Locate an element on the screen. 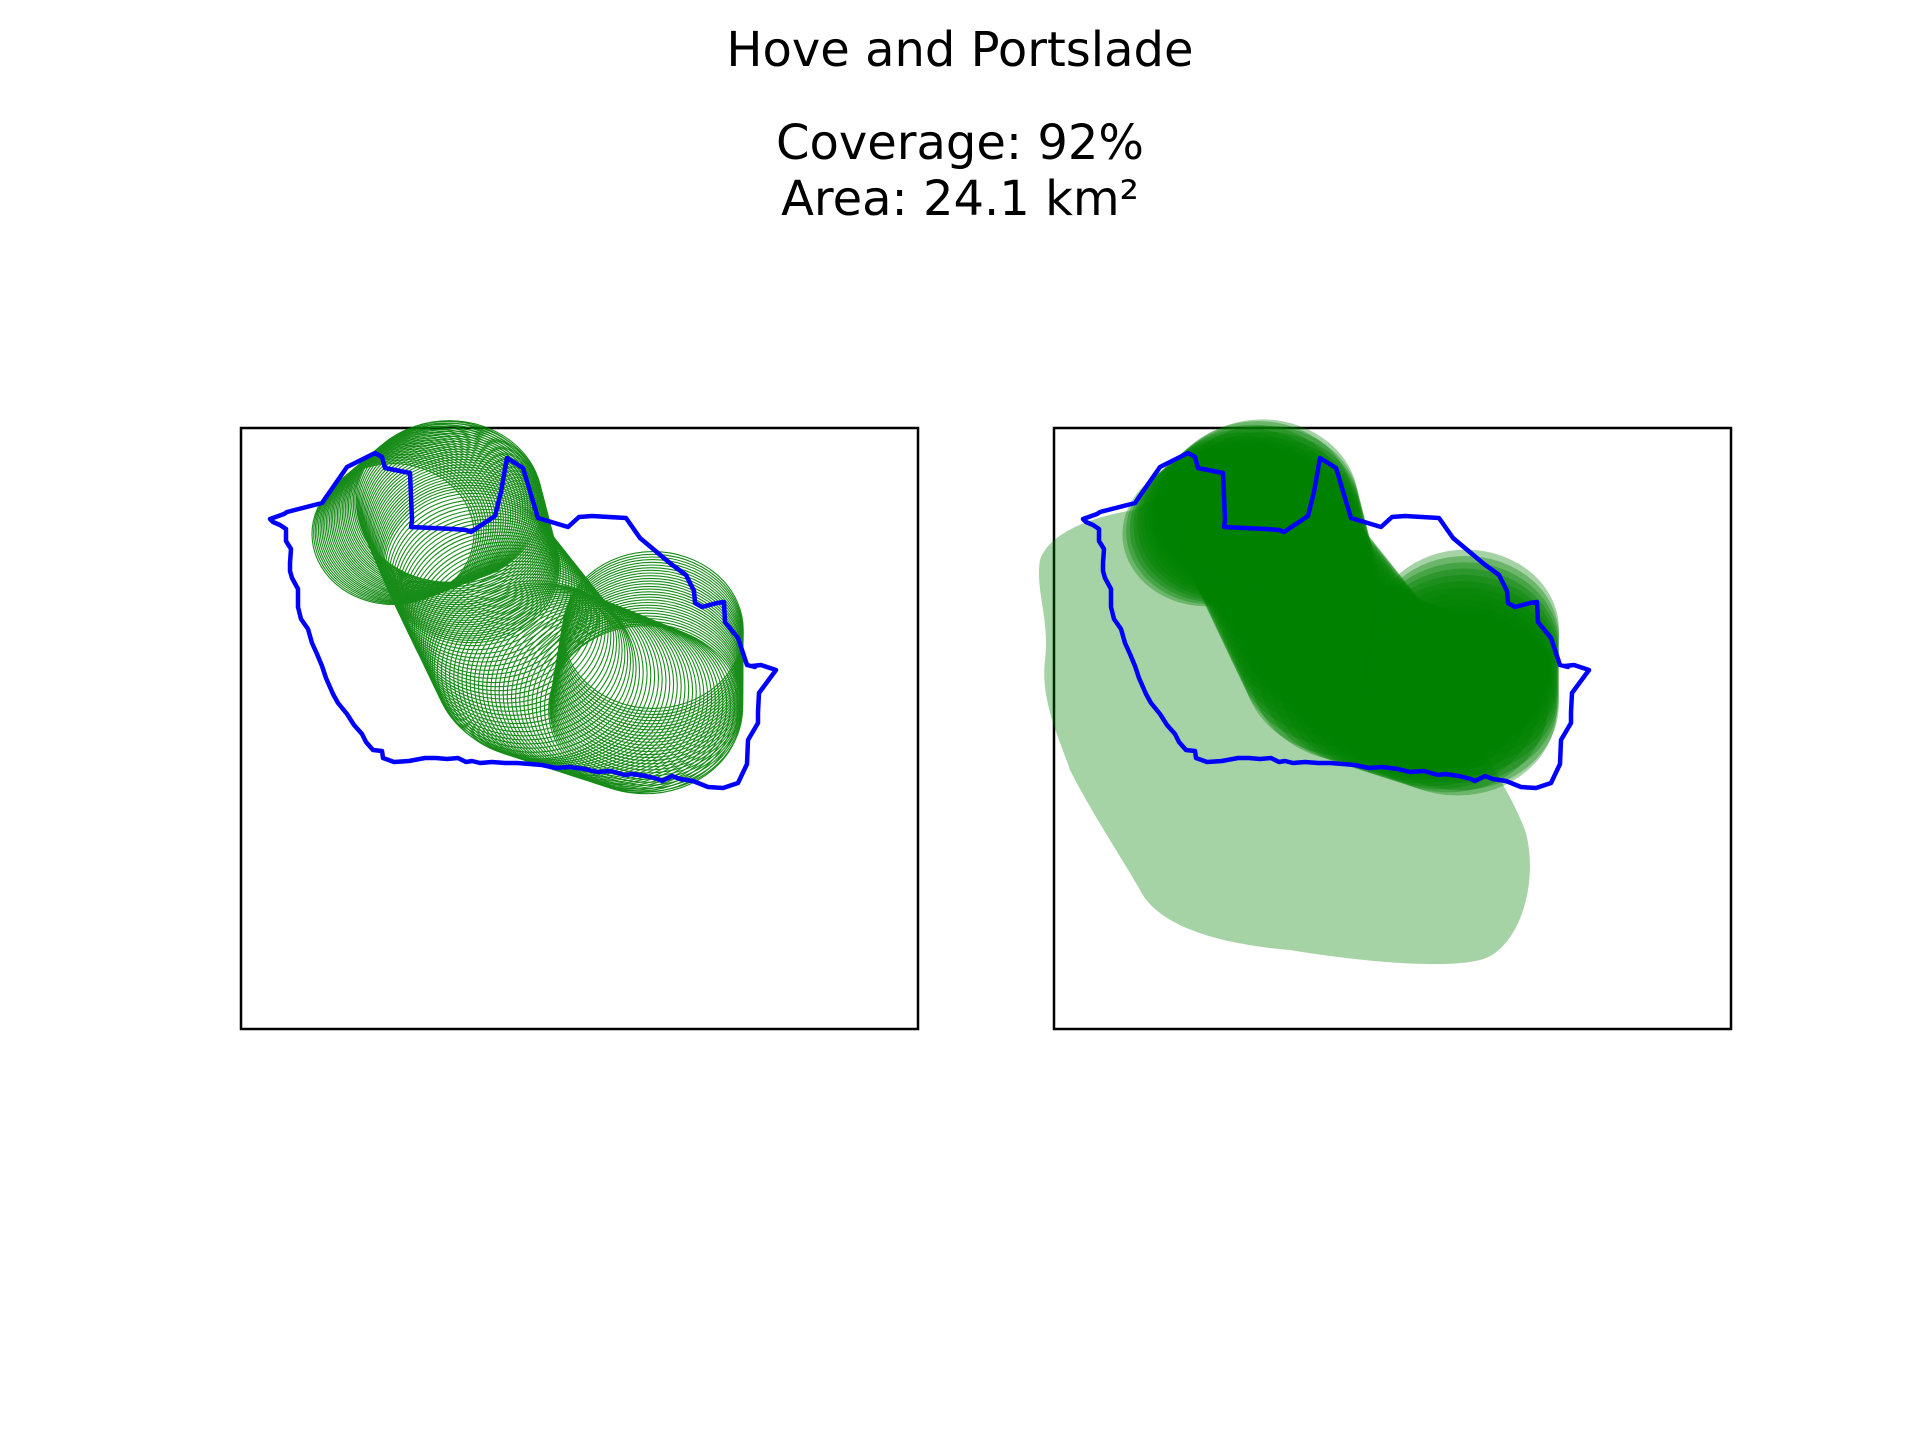 This screenshot has width=1920, height=1440. coverage-fill-core is located at coordinates (1284, 732).